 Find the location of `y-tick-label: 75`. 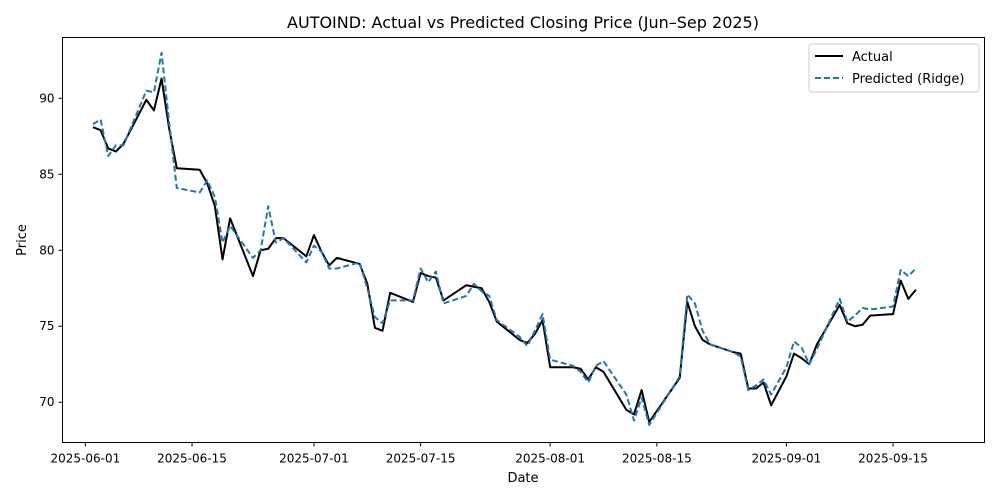

y-tick-label: 75 is located at coordinates (46, 326).